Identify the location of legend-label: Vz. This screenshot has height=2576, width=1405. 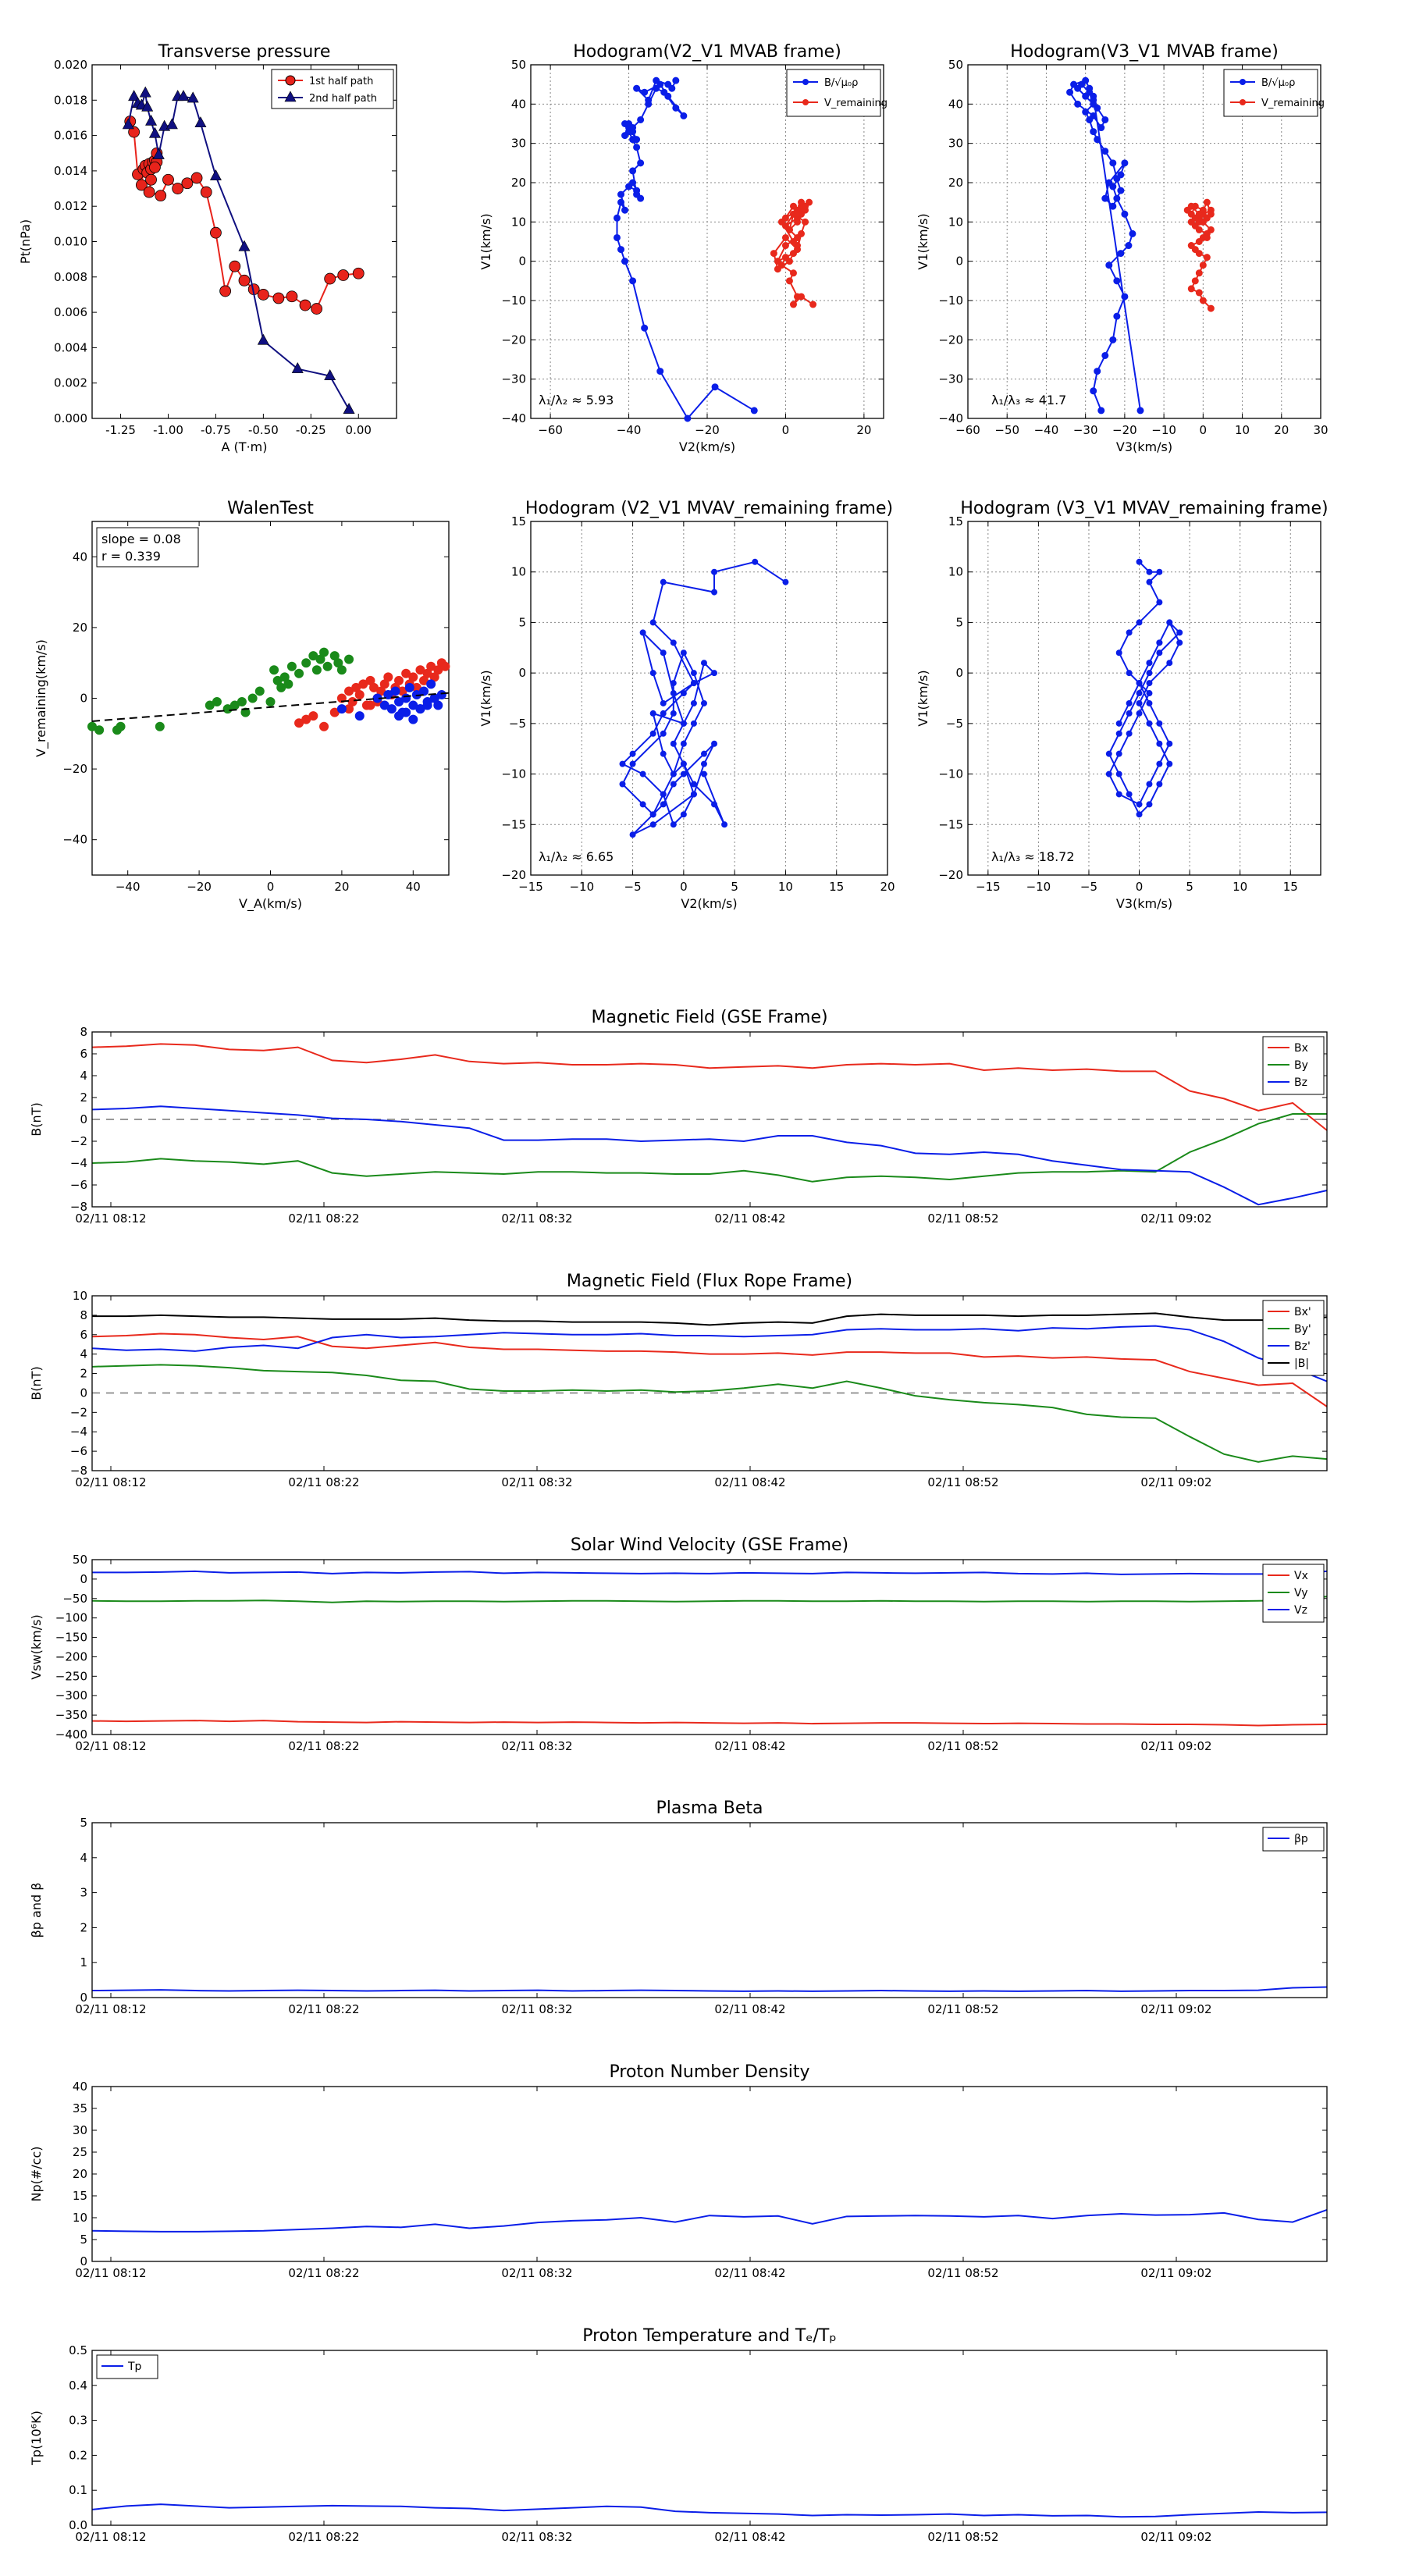
(1300, 1610).